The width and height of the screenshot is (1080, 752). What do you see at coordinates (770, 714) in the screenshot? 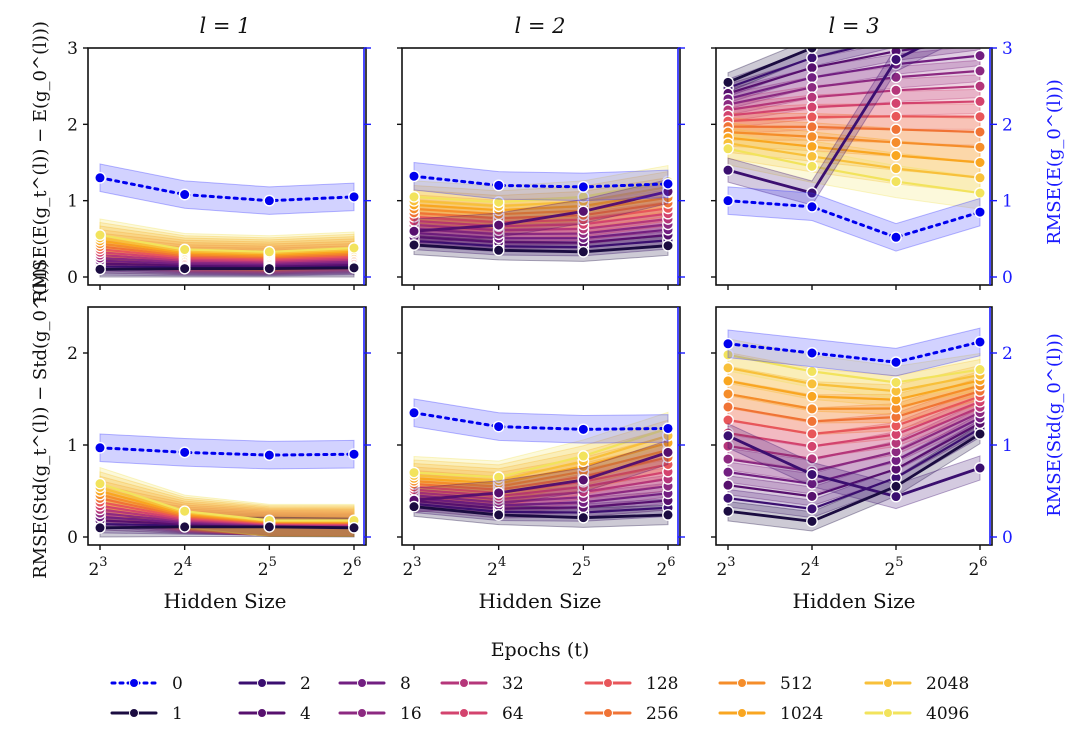
I see `legend-item-1024: 1024` at bounding box center [770, 714].